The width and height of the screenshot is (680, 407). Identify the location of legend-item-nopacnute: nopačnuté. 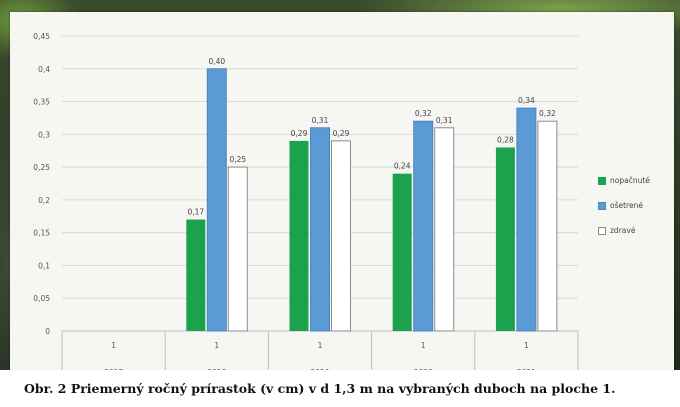
(624, 180).